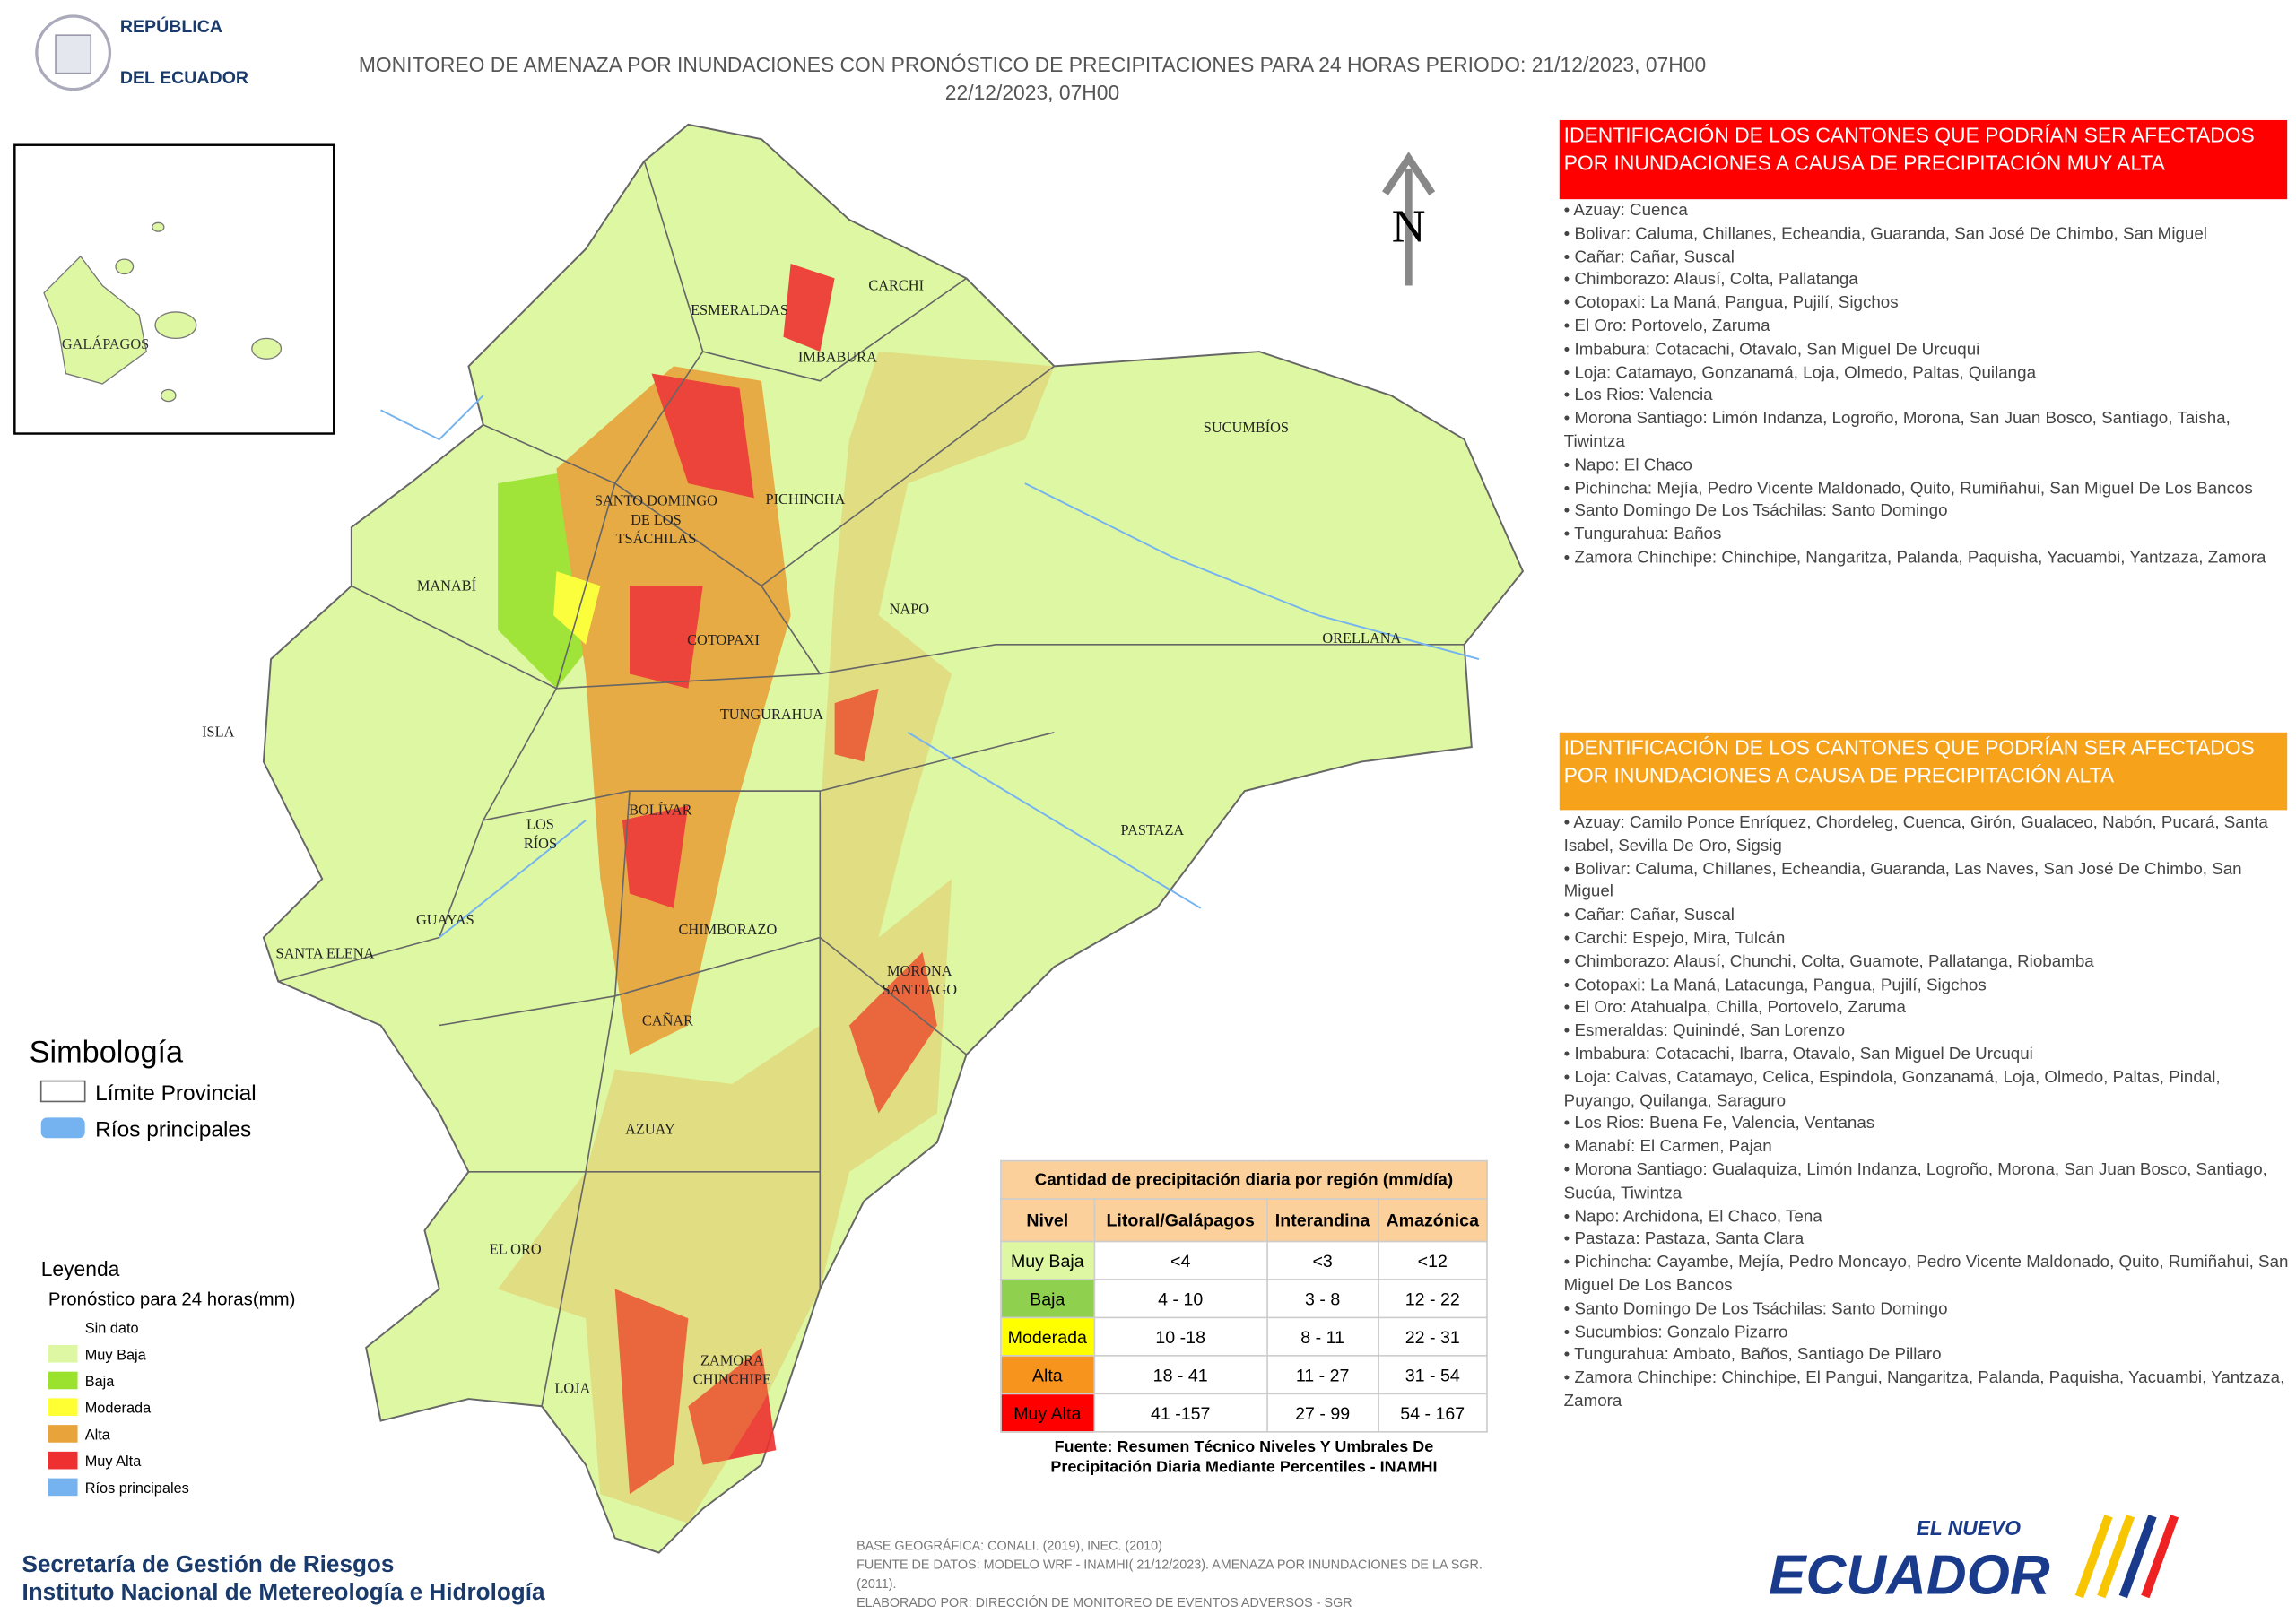 The image size is (2296, 1623). I want to click on table-cell: 11 - 27, so click(1322, 1375).